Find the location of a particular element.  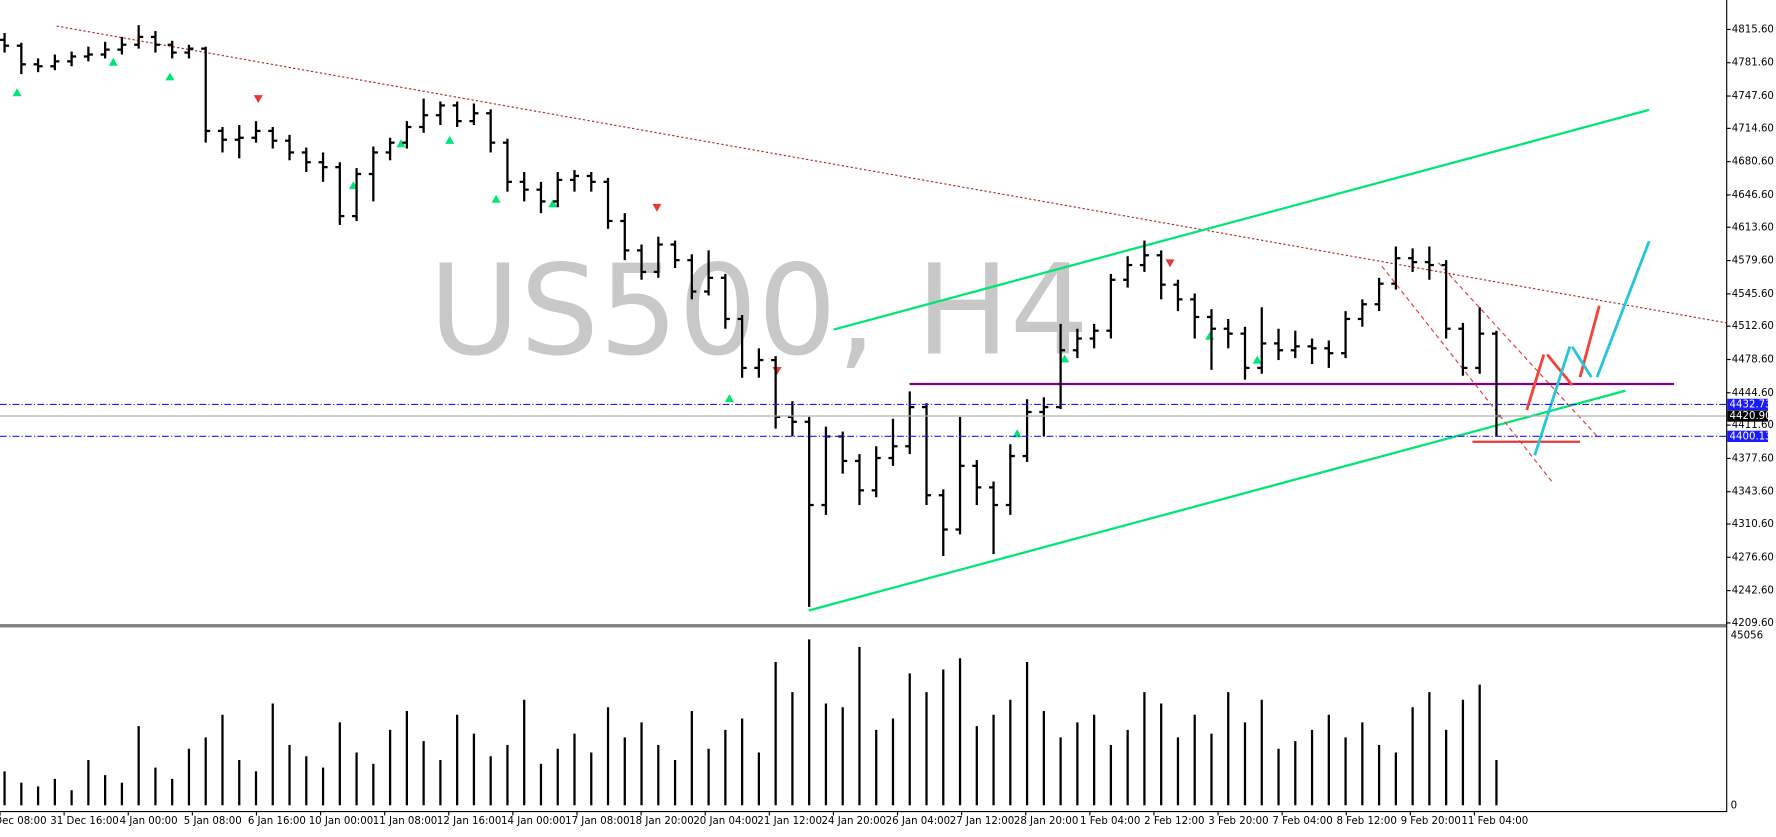

y-tick-label: 4512.60 is located at coordinates (1753, 326).